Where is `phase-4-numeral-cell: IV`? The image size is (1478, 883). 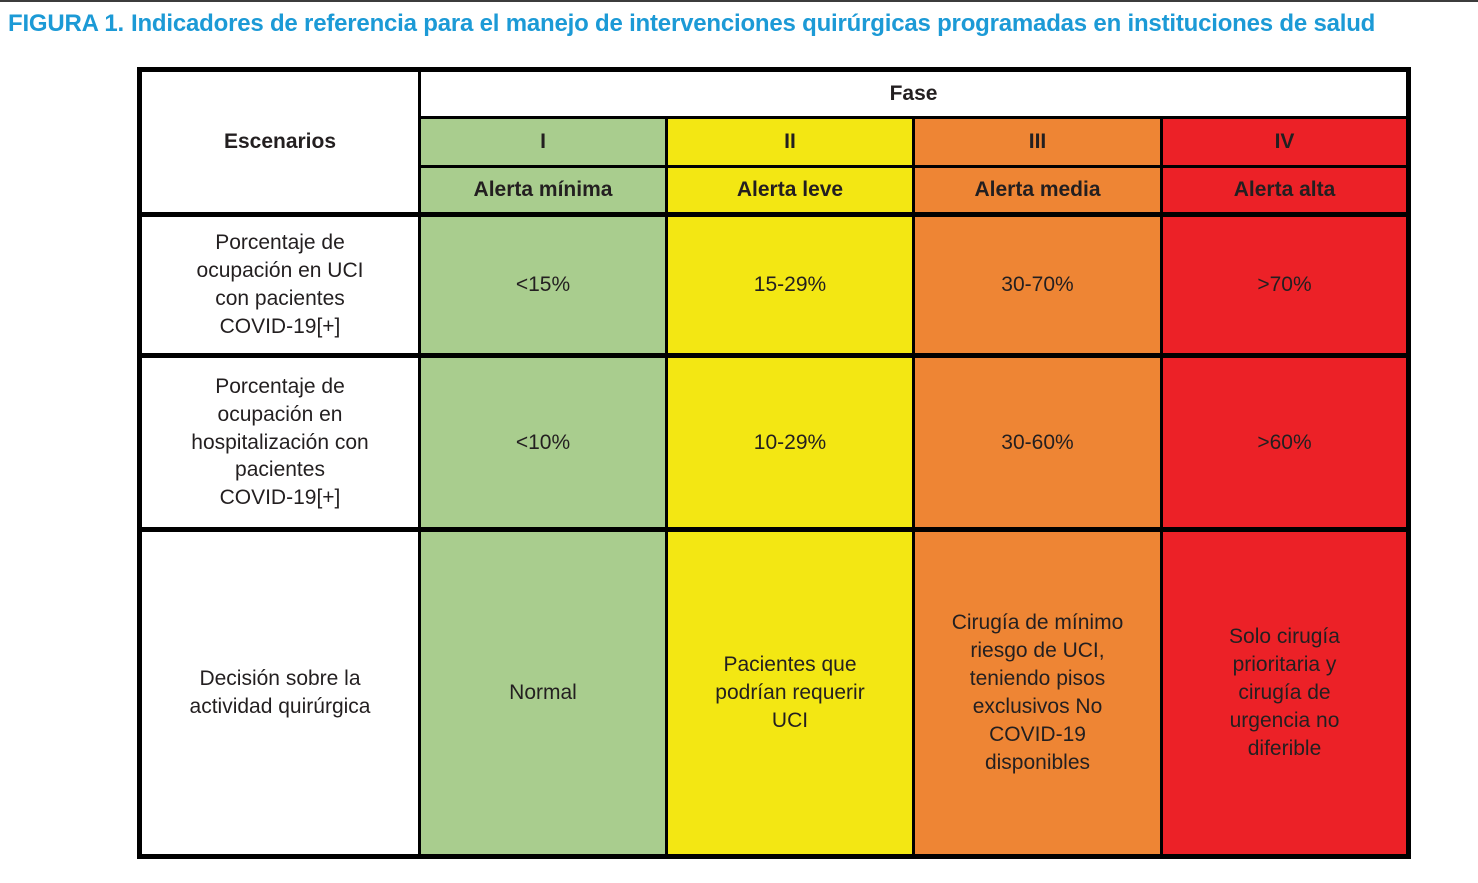
phase-4-numeral-cell: IV is located at coordinates (1285, 142).